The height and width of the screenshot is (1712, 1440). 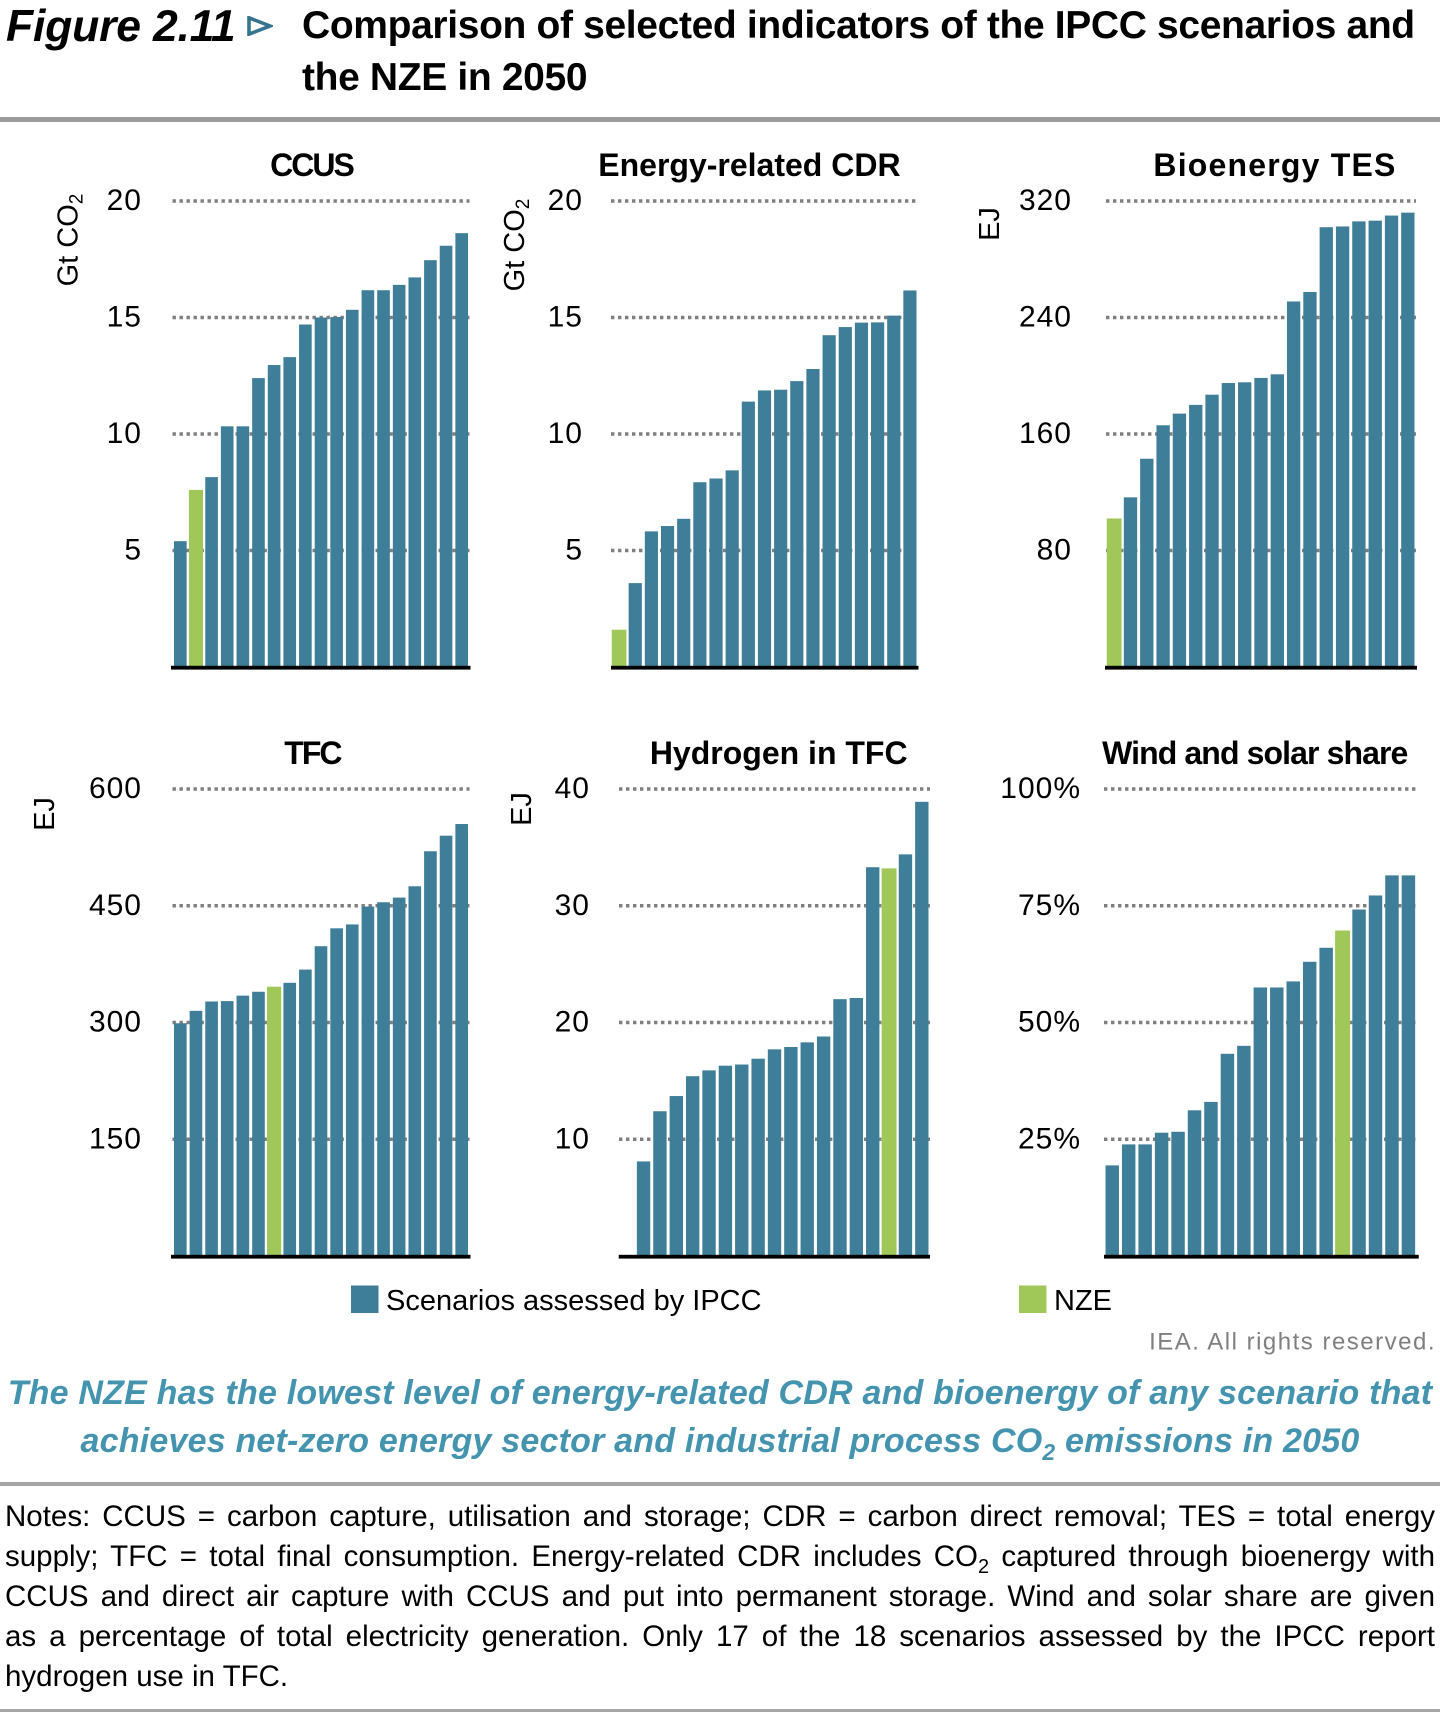 What do you see at coordinates (115, 905) in the screenshot?
I see `svg-text: 450` at bounding box center [115, 905].